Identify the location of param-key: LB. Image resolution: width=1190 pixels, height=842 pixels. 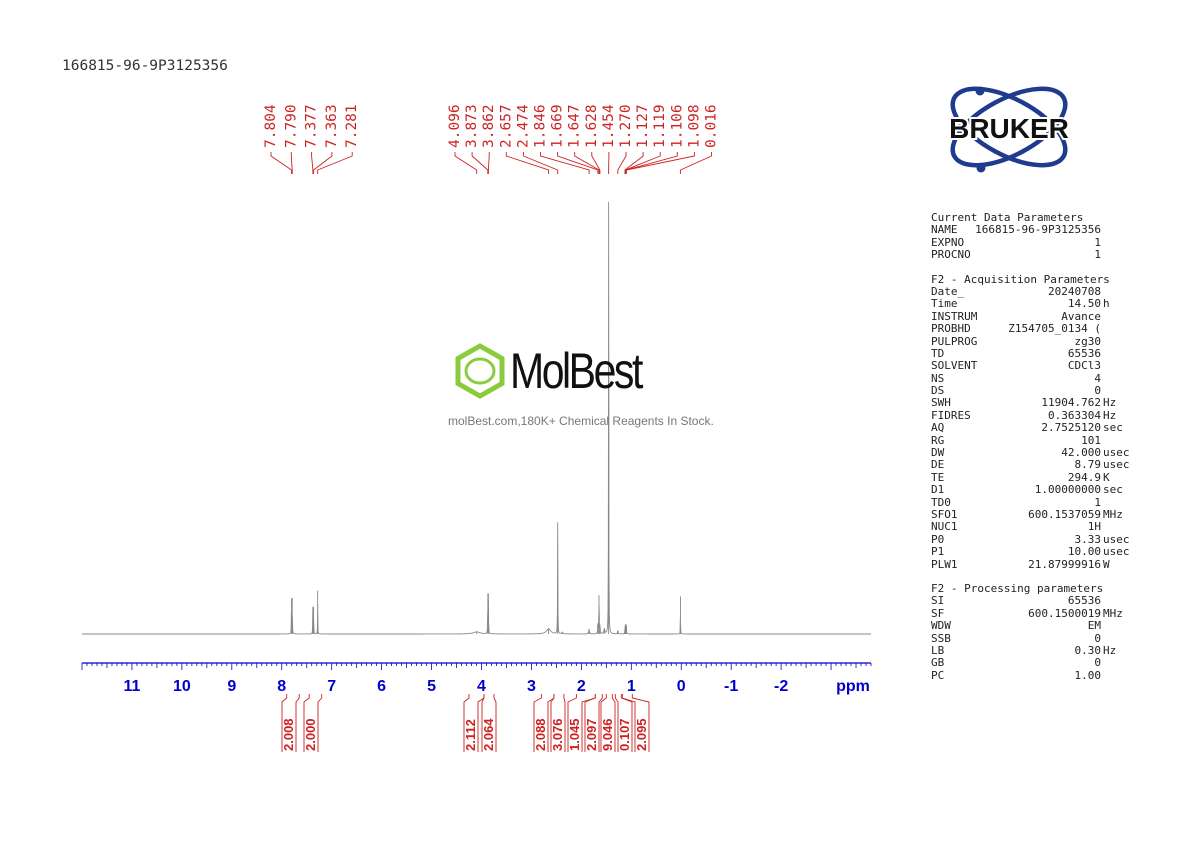
(938, 650).